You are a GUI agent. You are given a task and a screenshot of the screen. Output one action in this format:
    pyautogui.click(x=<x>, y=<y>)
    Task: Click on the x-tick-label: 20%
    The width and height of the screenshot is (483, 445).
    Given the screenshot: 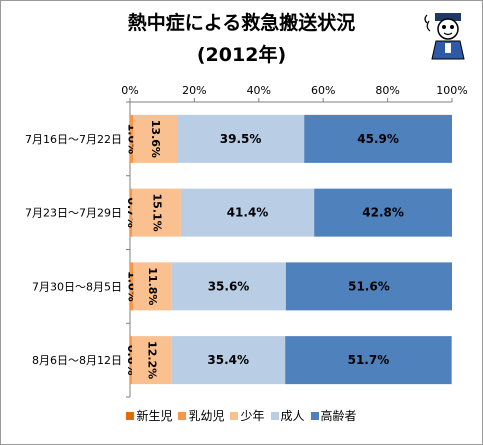 What is the action you would take?
    pyautogui.click(x=194, y=90)
    